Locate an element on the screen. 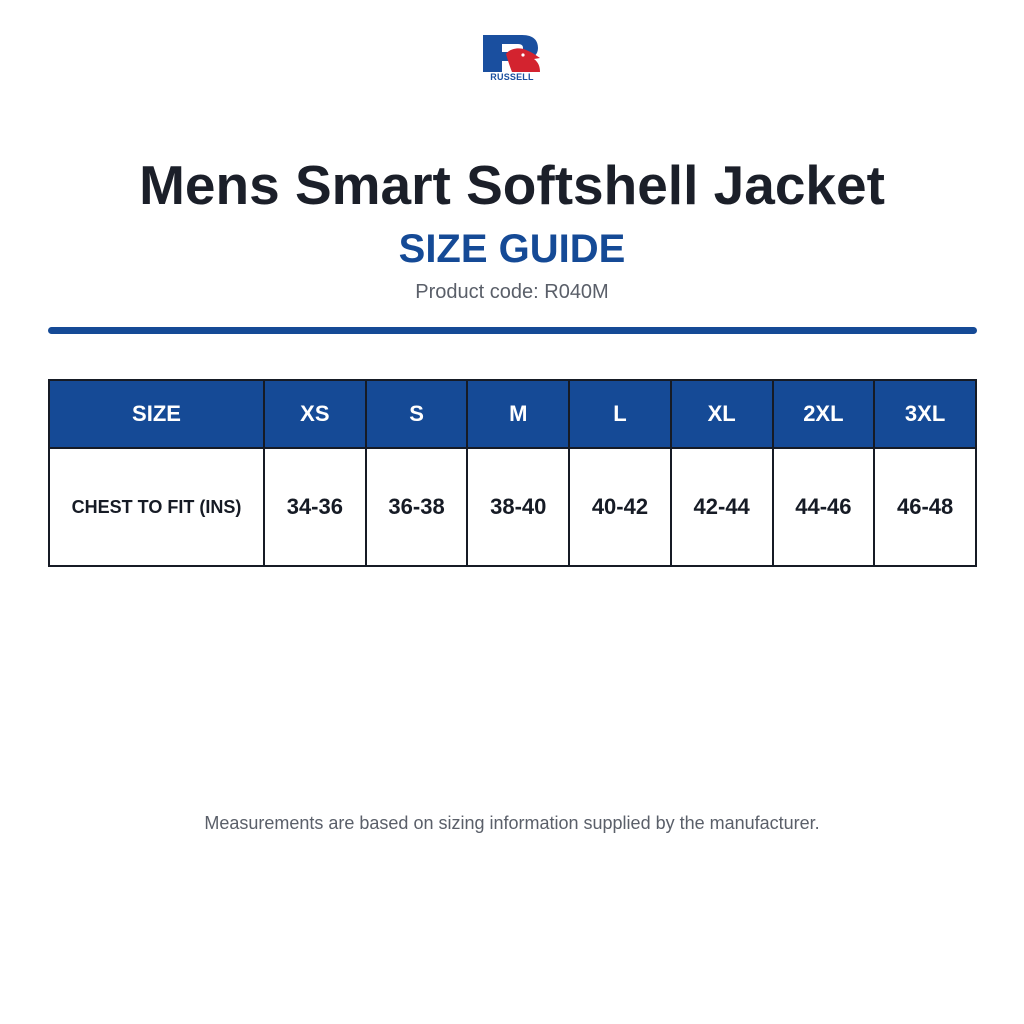 Image resolution: width=1024 pixels, height=1024 pixels. chest-value-2xl: 44-46 is located at coordinates (823, 507).